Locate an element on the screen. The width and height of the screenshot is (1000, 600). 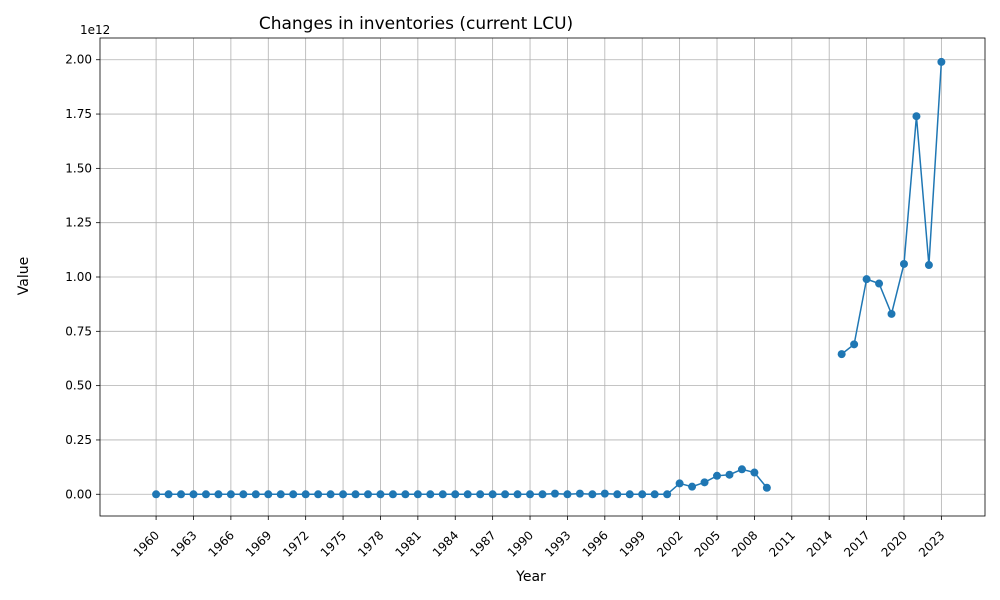
x-tick-label: 1963 is located at coordinates (183, 543).